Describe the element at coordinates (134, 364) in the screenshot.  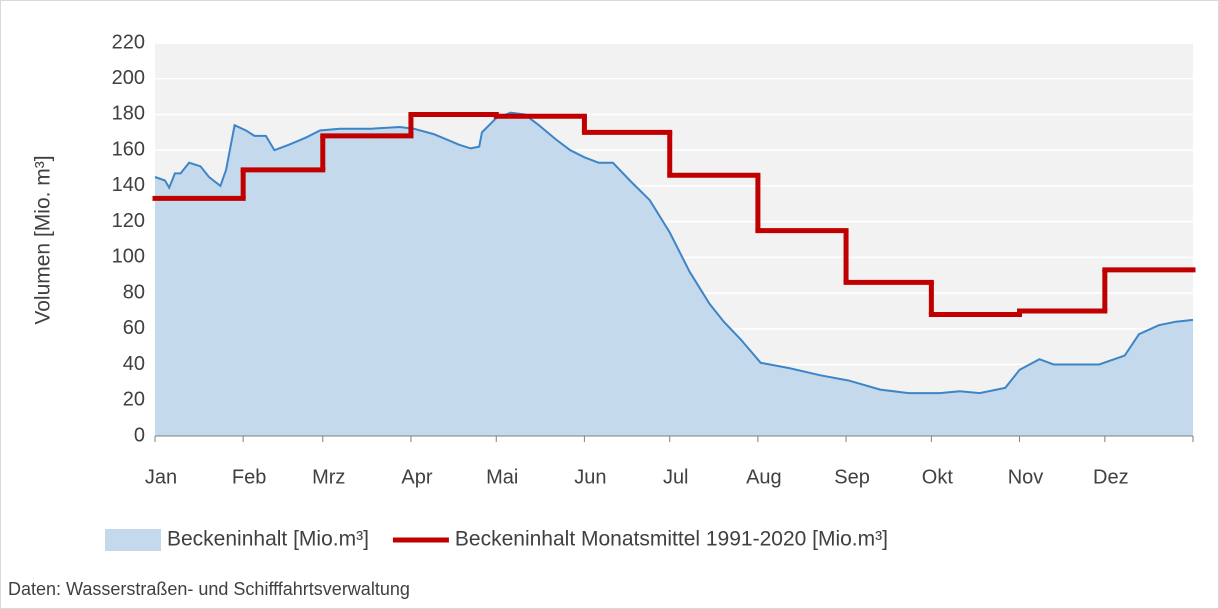
I see `y-tick-label: 40` at that location.